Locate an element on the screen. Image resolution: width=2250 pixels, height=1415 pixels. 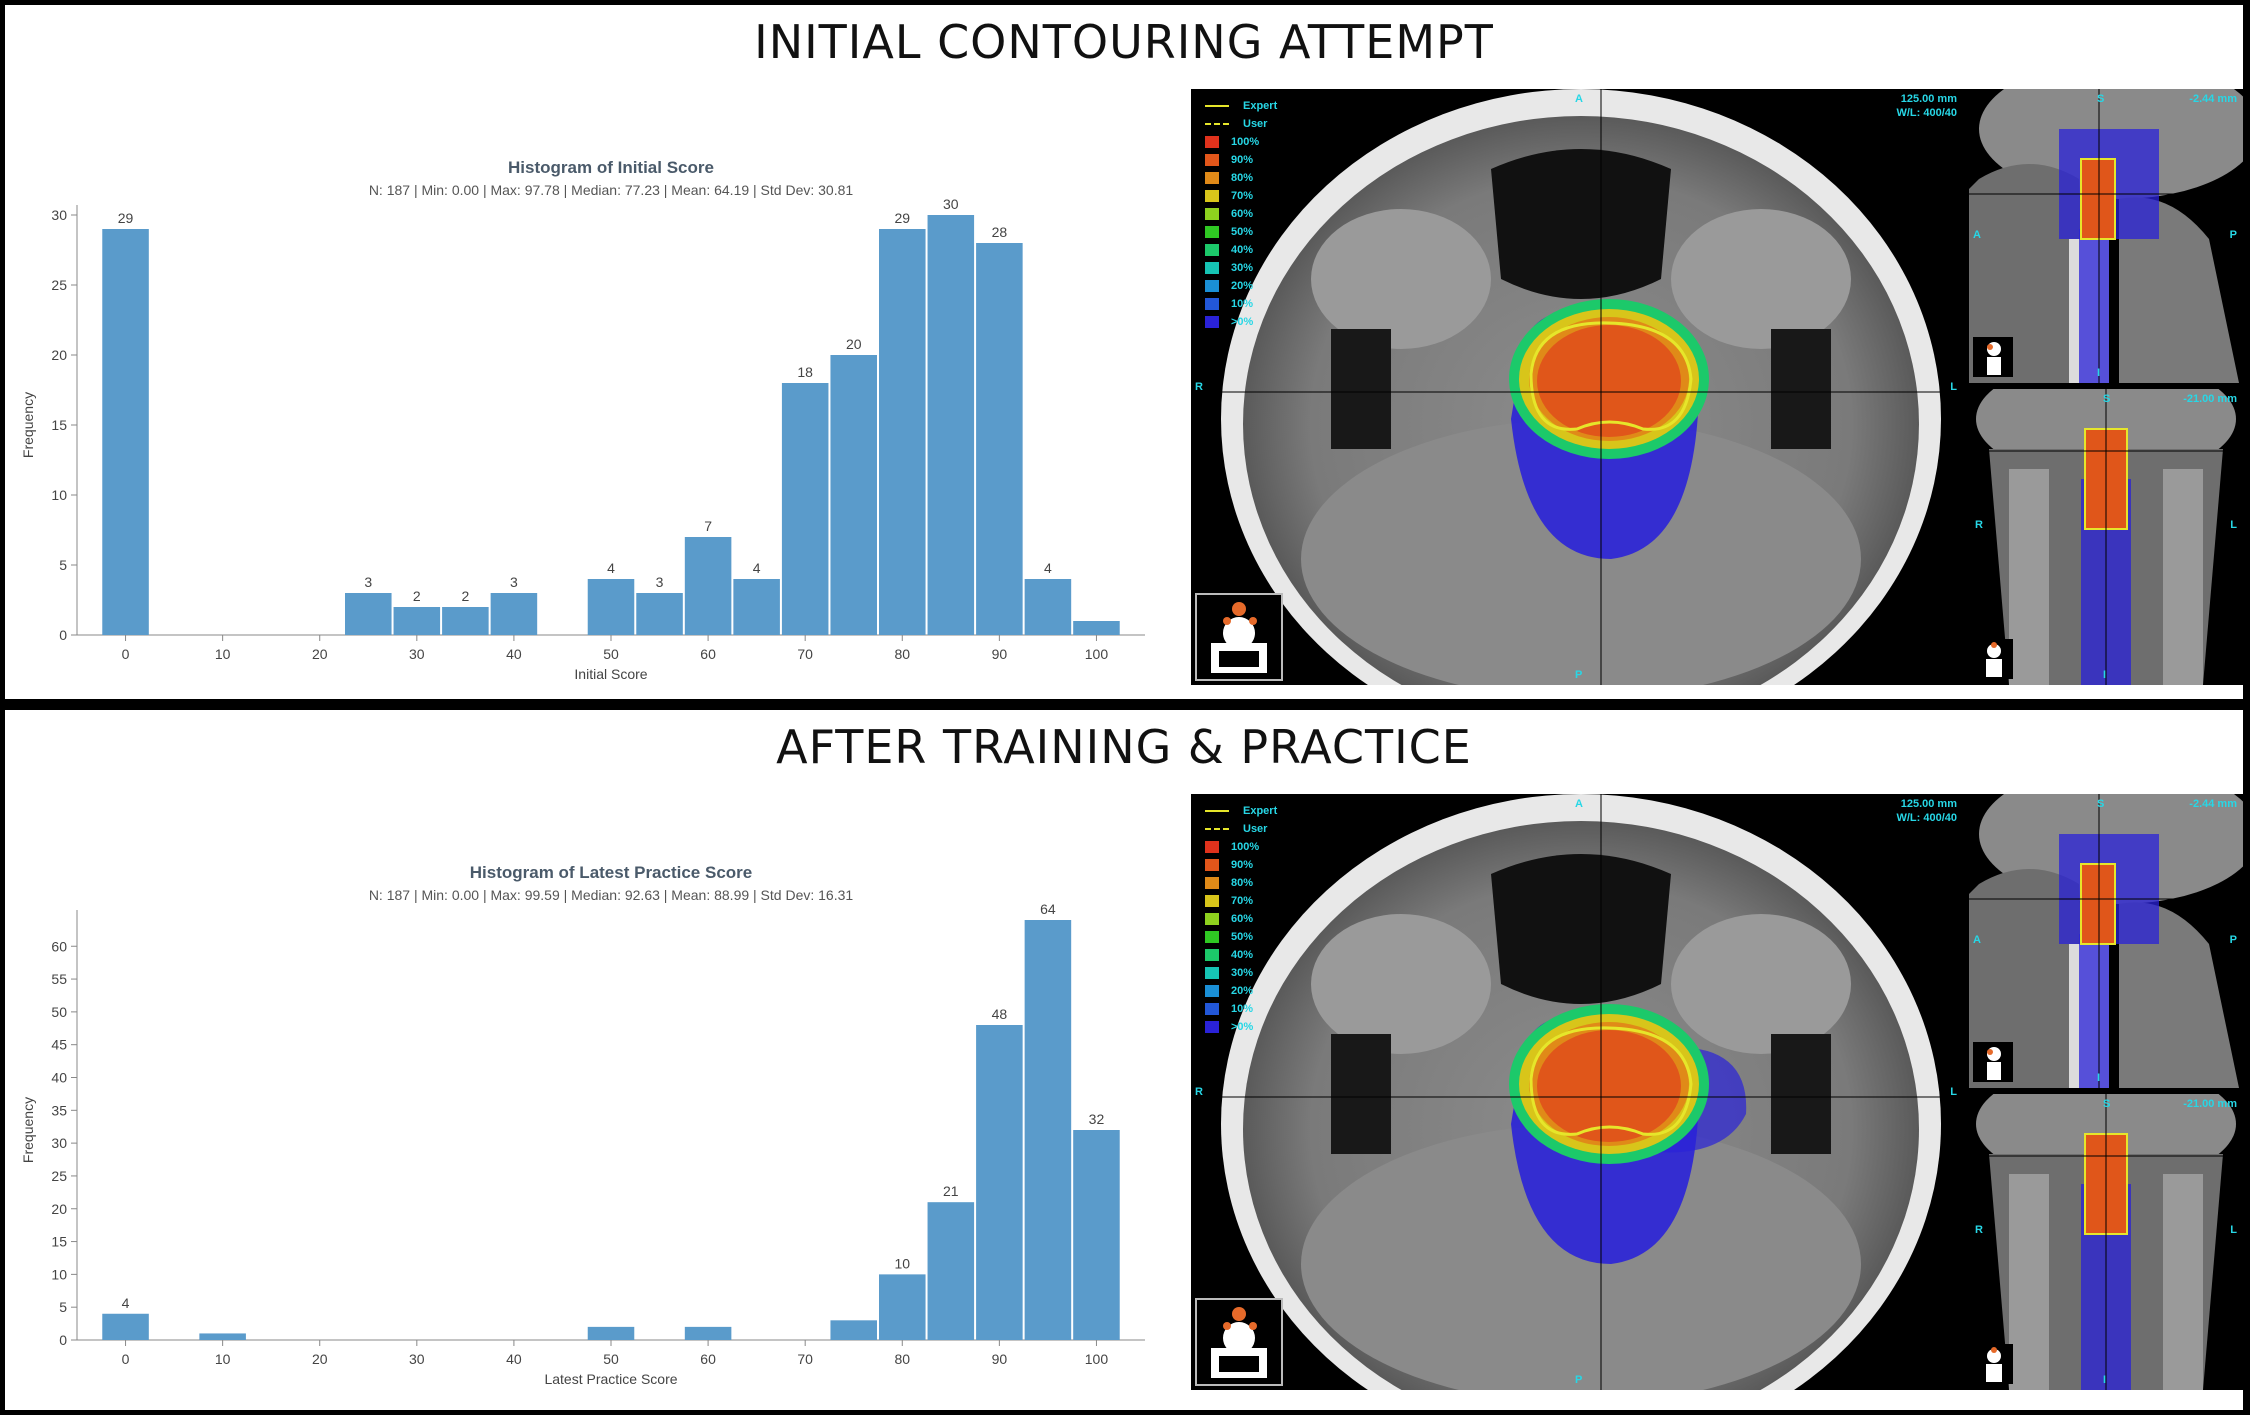
legend-item: 100% is located at coordinates (1241, 142).